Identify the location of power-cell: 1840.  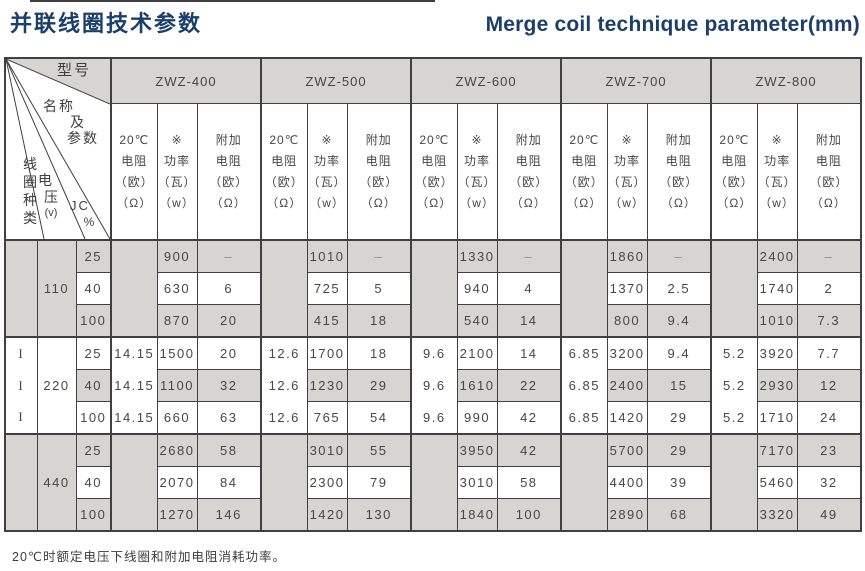
(477, 515).